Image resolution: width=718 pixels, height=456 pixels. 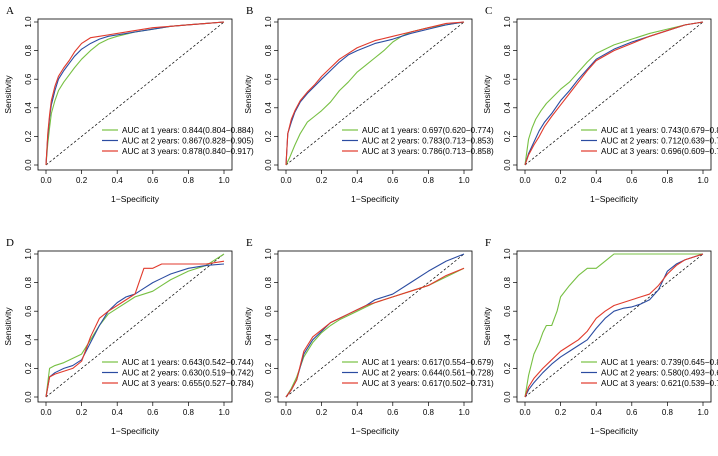 What do you see at coordinates (249, 11) in the screenshot?
I see `panel-letter: B` at bounding box center [249, 11].